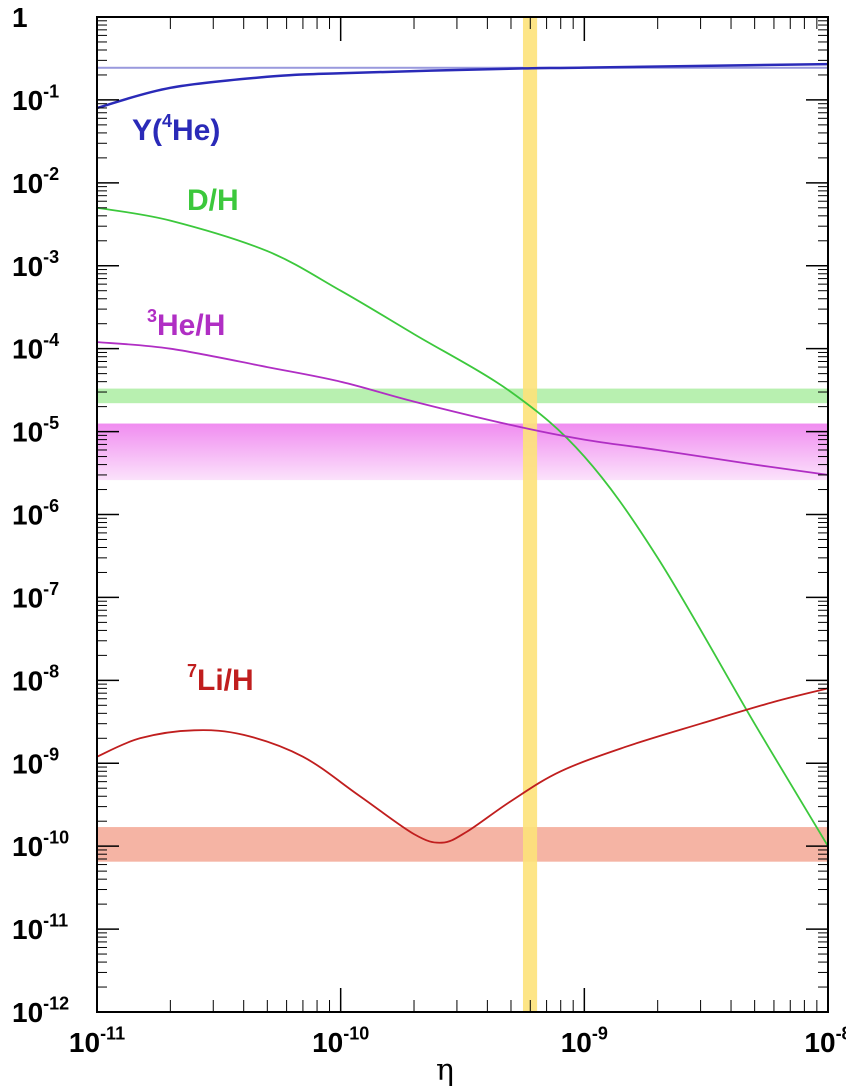  Describe the element at coordinates (35, 98) in the screenshot. I see `y-tick-label: 10⁻¹` at that location.